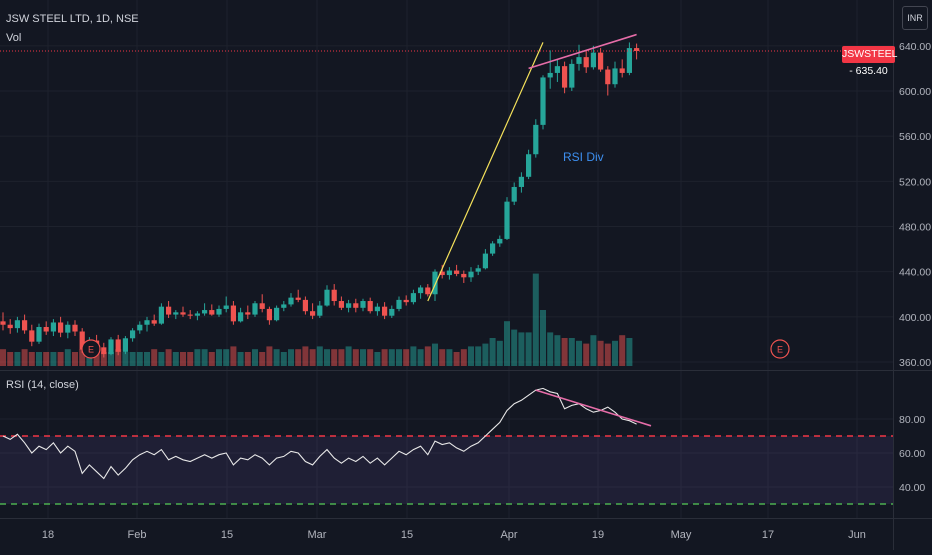 The width and height of the screenshot is (932, 555). Describe the element at coordinates (768, 535) in the screenshot. I see `time-tick-label: 17` at that location.